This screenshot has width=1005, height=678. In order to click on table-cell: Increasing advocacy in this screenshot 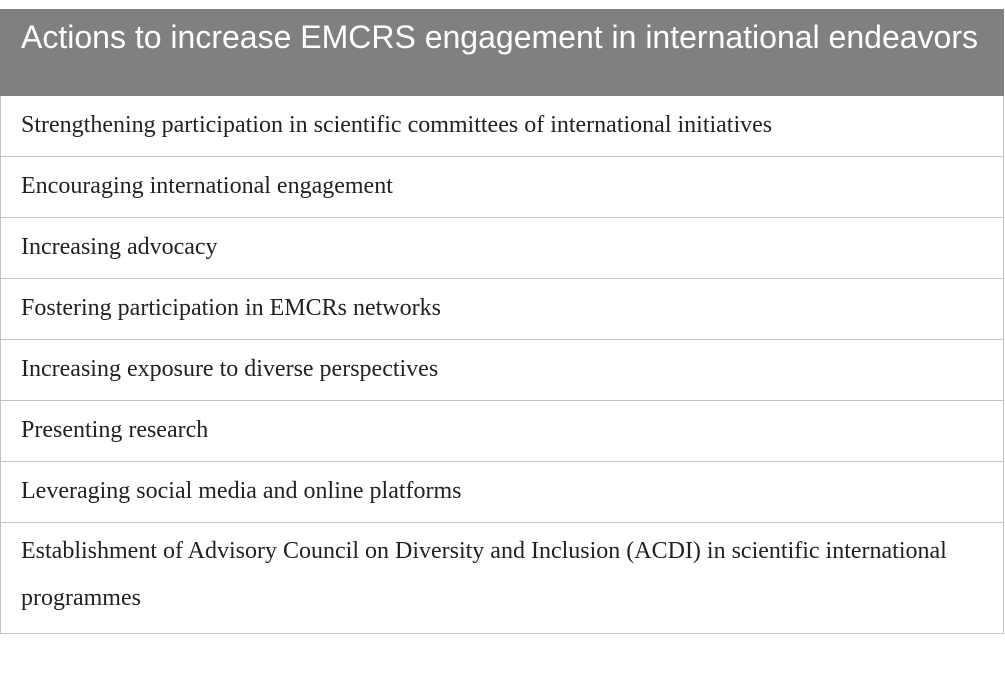, I will do `click(502, 248)`.